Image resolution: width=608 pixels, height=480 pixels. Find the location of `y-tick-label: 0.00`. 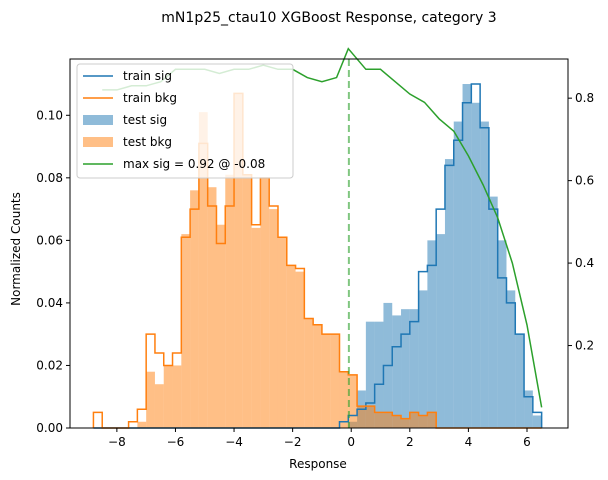

y-tick-label: 0.00 is located at coordinates (49, 428).